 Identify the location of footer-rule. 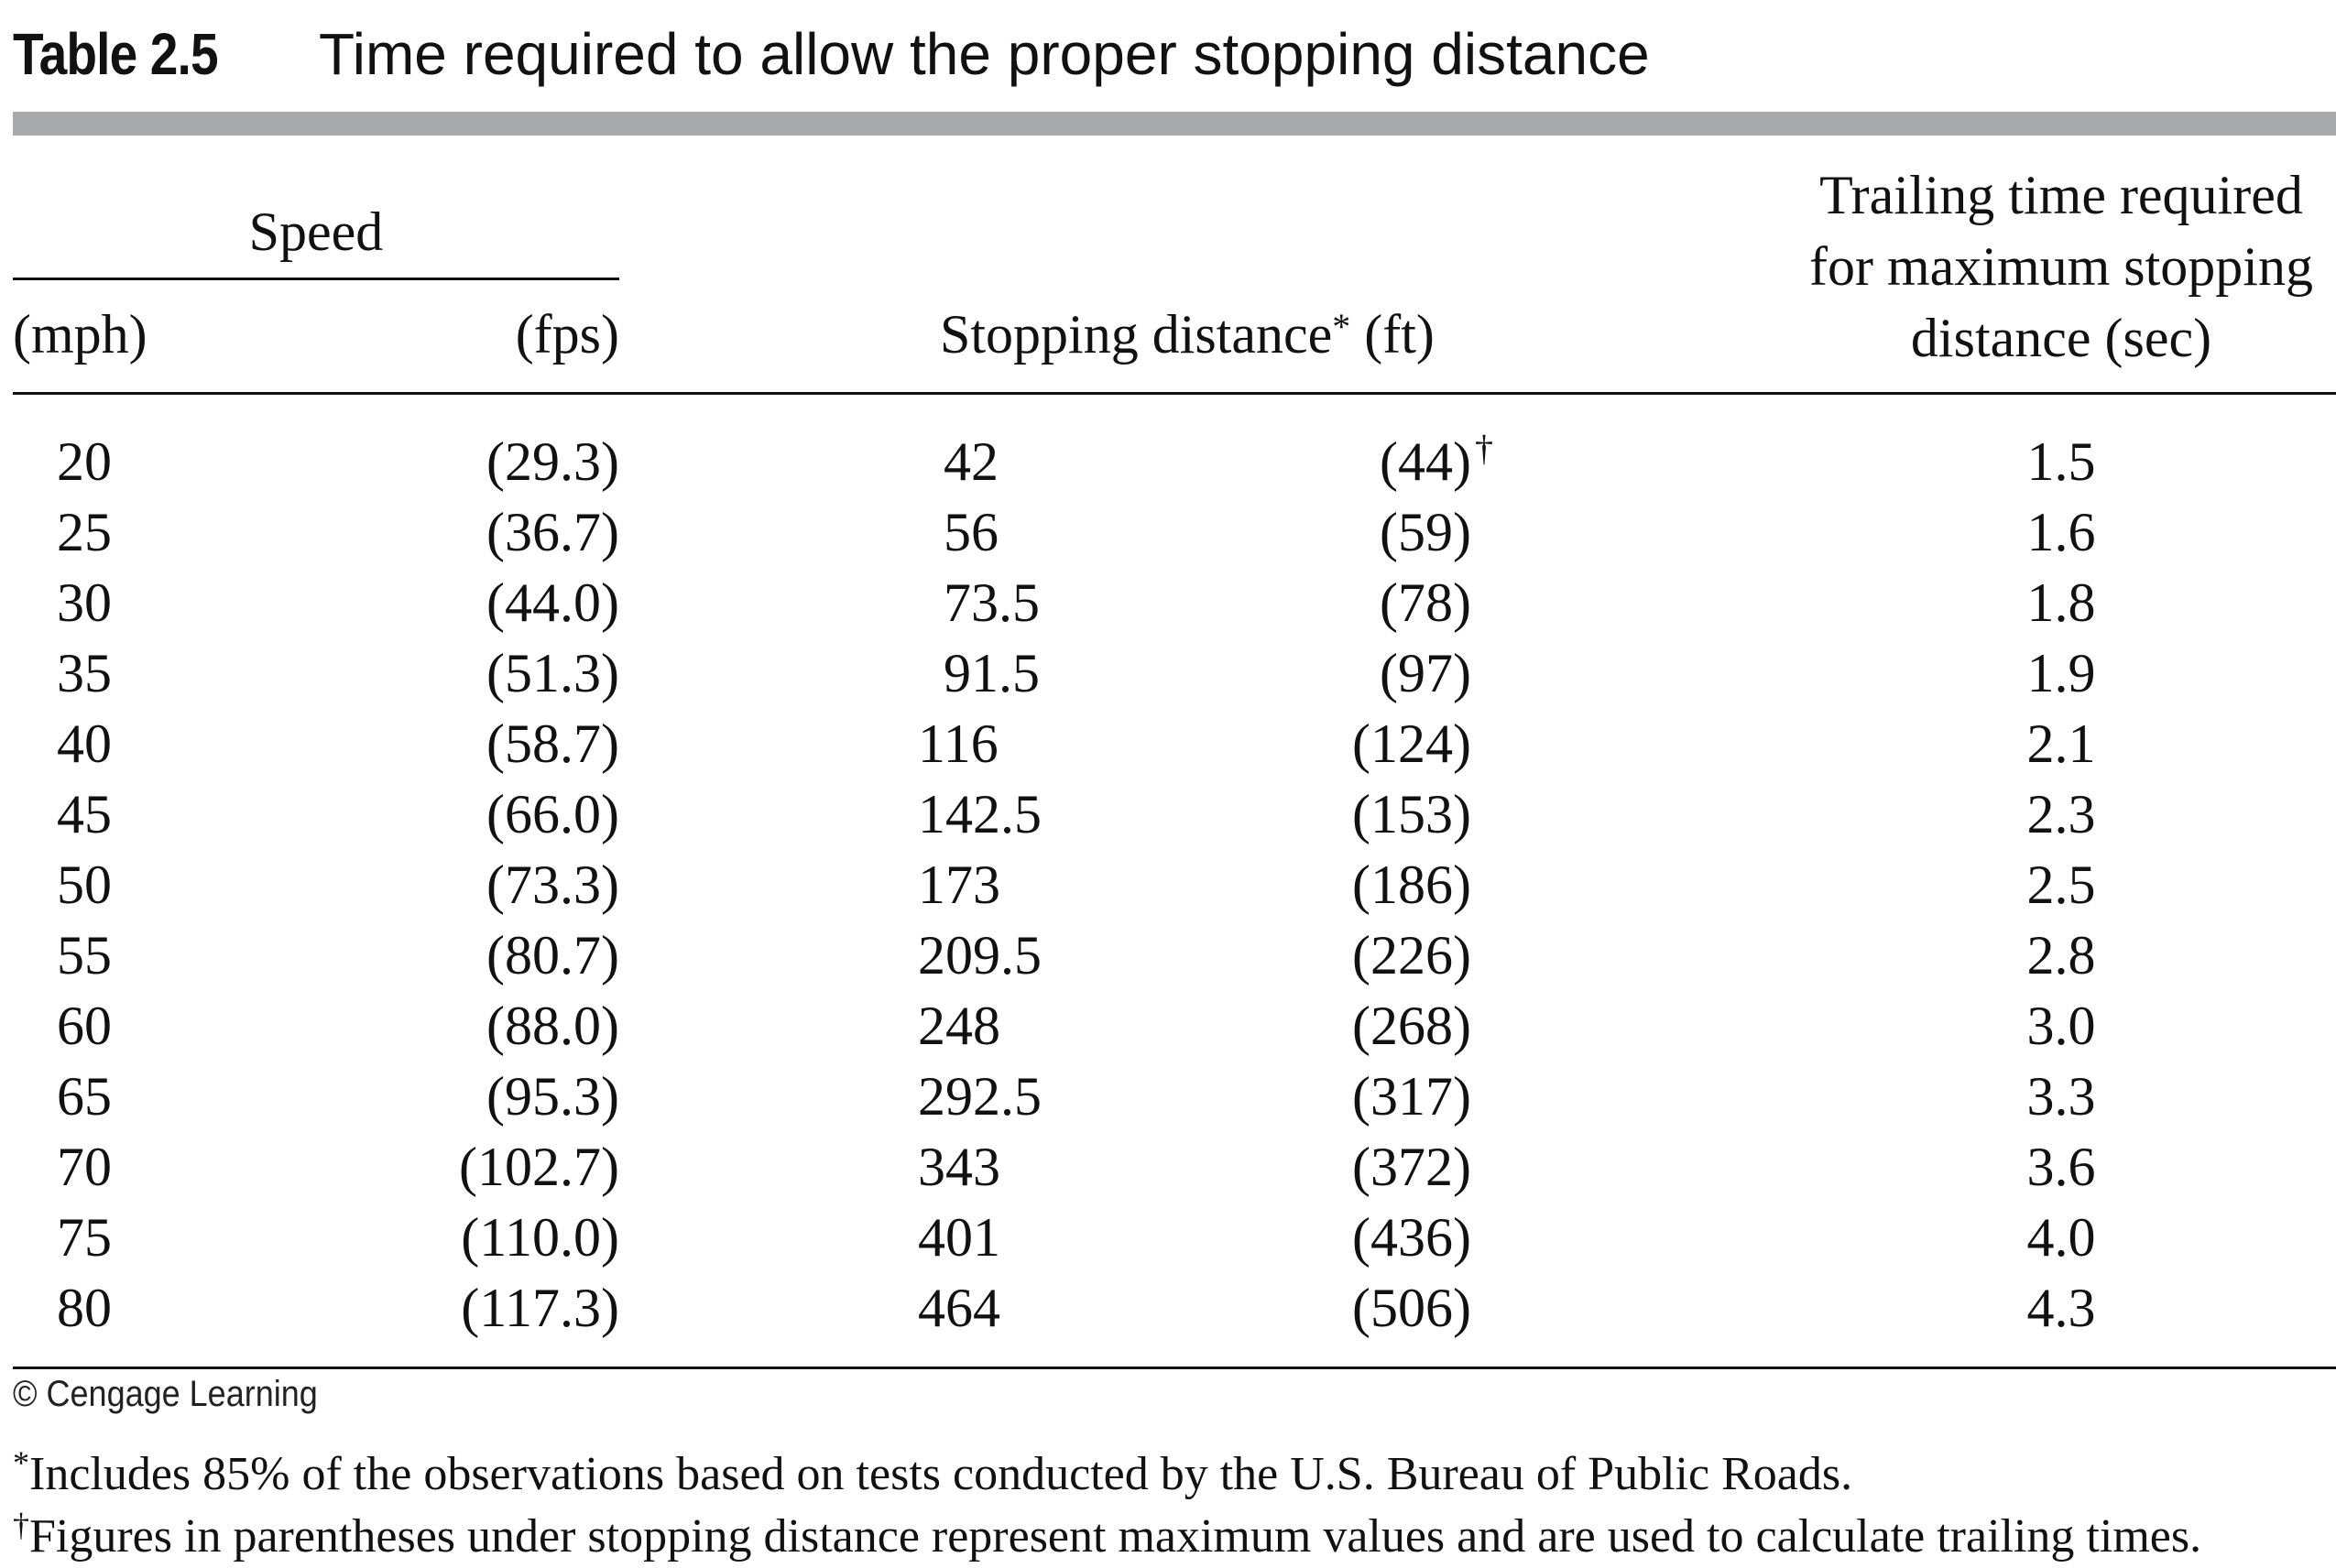
(1174, 1368).